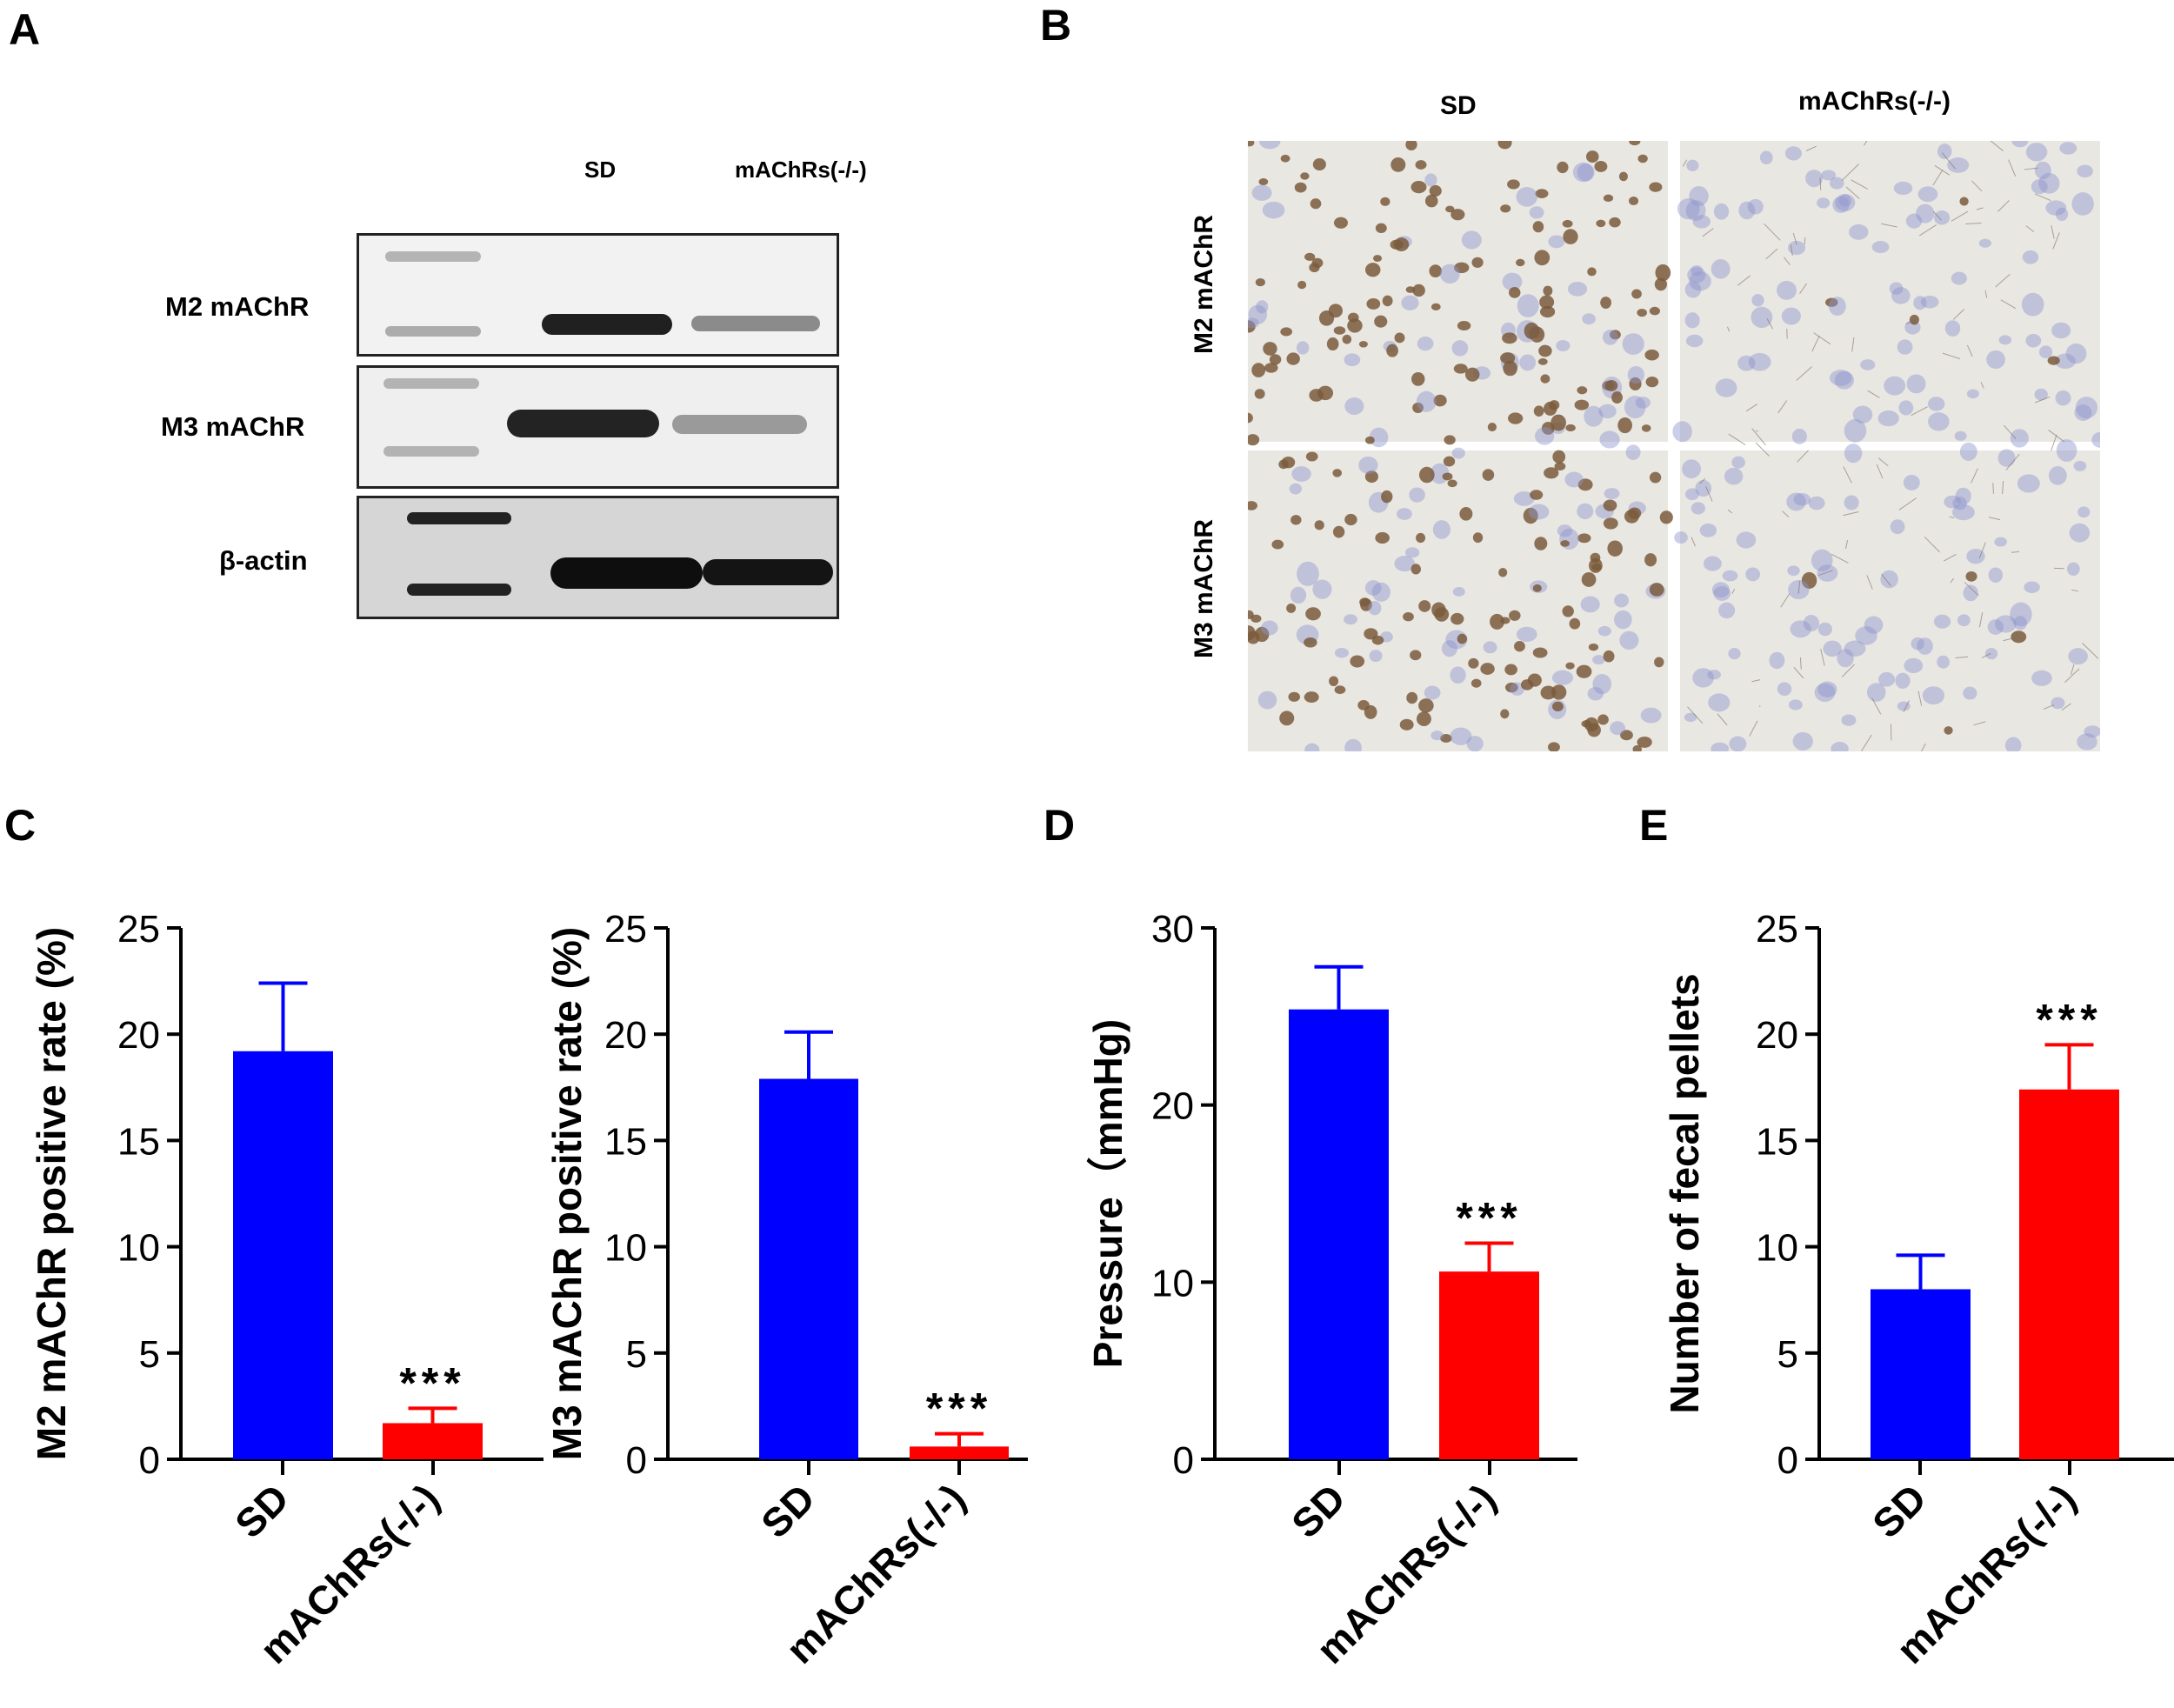 The height and width of the screenshot is (1708, 2174). I want to click on blot-row-m2: M2 mAChR, so click(237, 306).